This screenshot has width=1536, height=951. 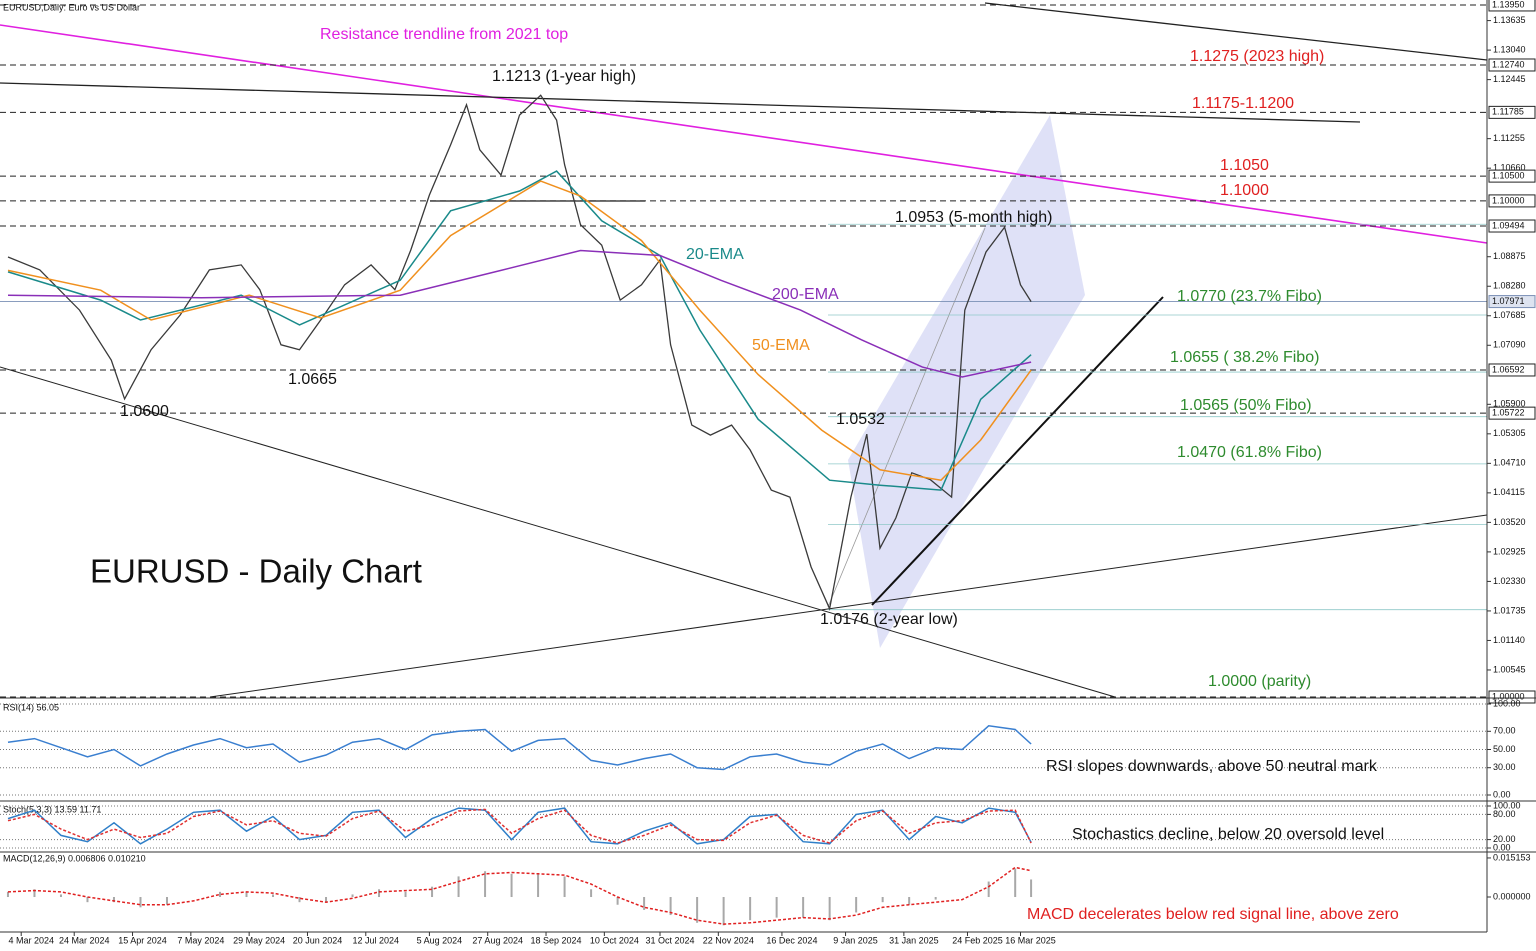 I want to click on y-tick-label: 1.07685, so click(x=1509, y=315).